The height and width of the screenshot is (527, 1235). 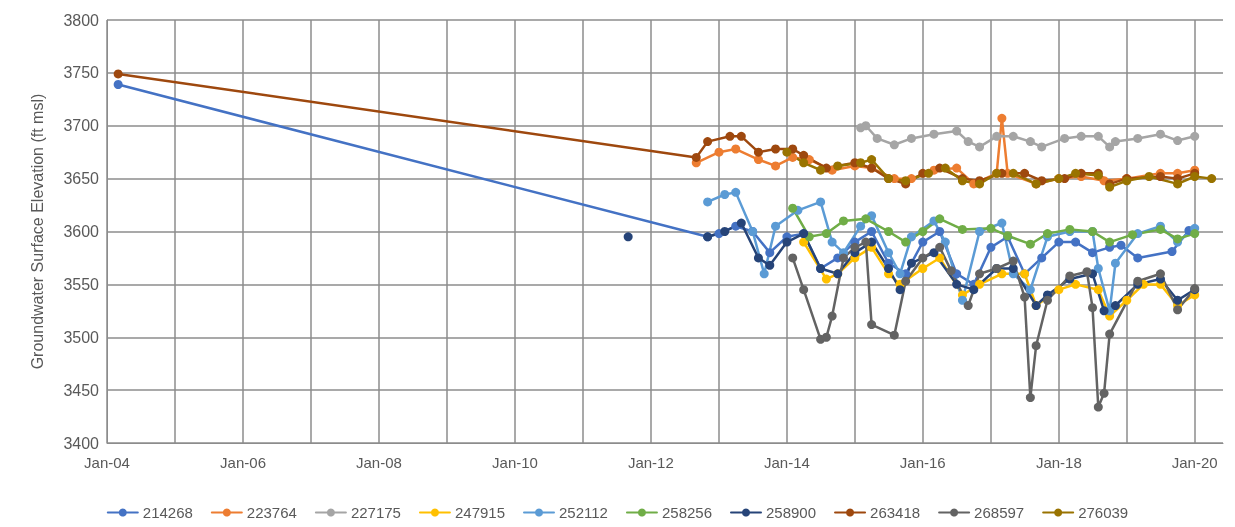 I want to click on x-tick-label: Jan-18, so click(x=1058, y=462).